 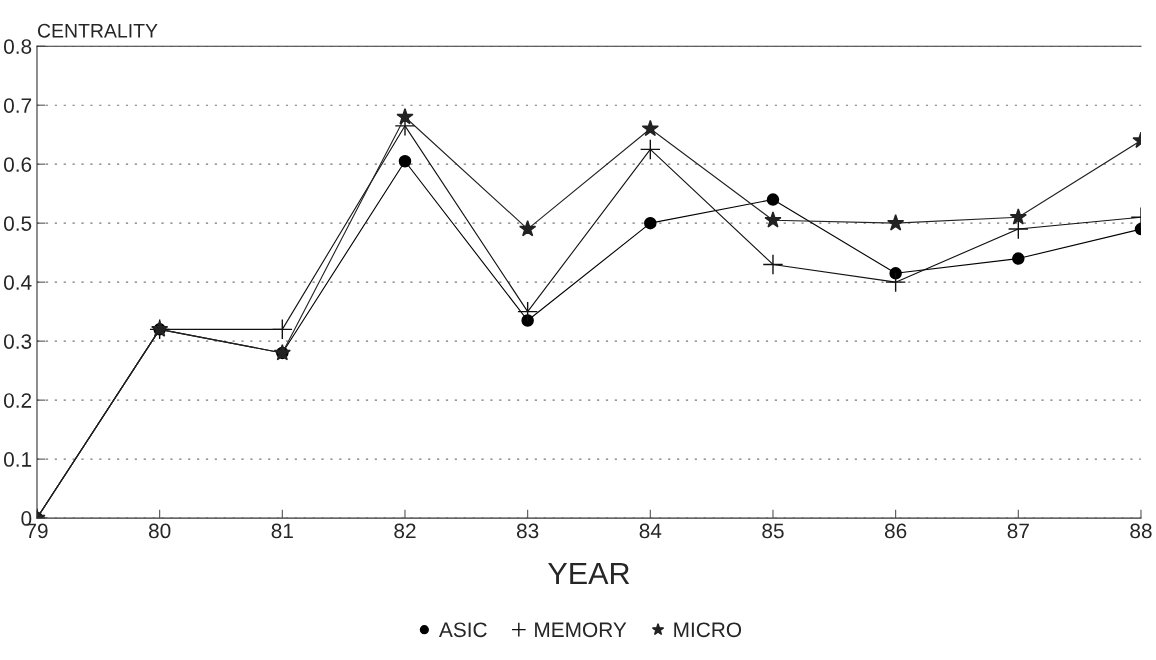 I want to click on y-tick-label: 0.3, so click(x=17, y=341).